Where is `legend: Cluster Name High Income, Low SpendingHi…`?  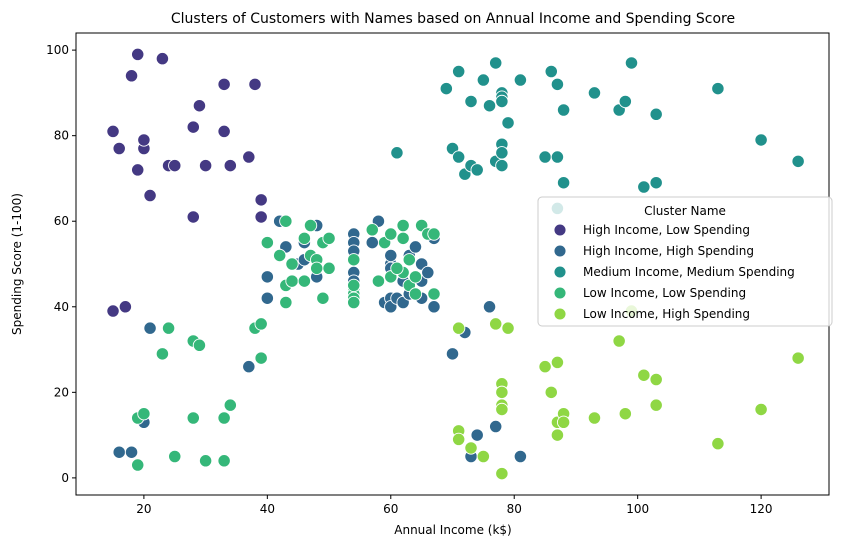
legend: Cluster Name High Income, Low SpendingHi… is located at coordinates (685, 261).